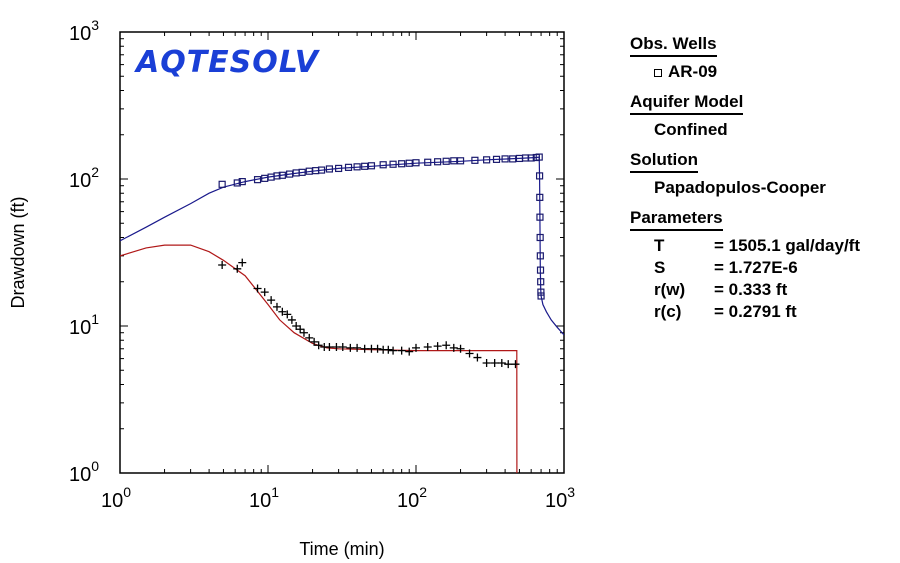  What do you see at coordinates (691, 129) in the screenshot?
I see `aquifer-model-value: Confined` at bounding box center [691, 129].